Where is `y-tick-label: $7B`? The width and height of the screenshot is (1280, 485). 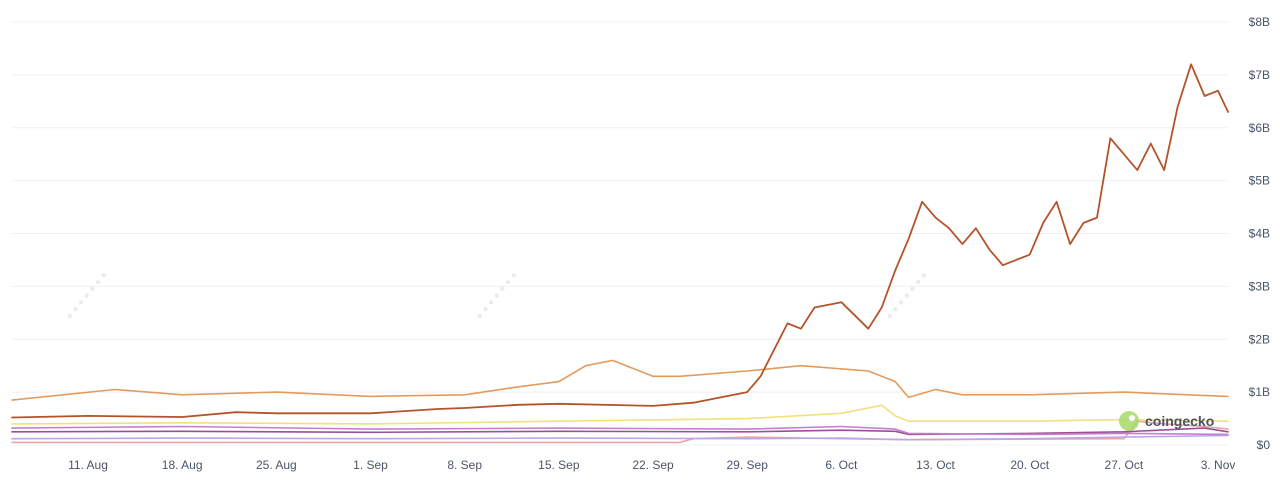
y-tick-label: $7B is located at coordinates (1259, 75).